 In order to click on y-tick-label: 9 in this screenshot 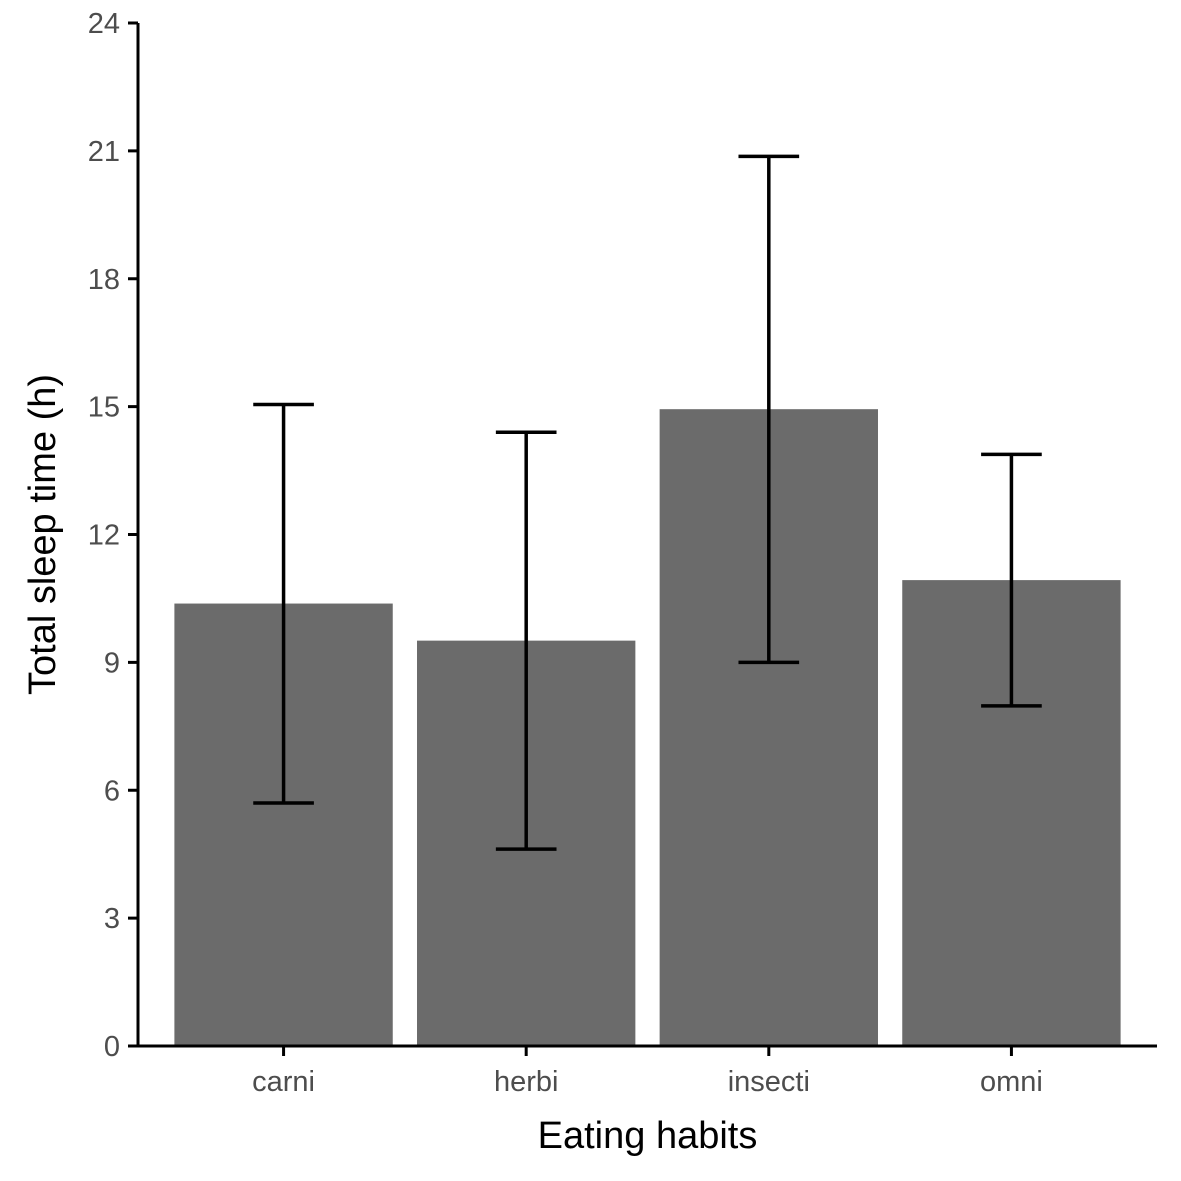, I will do `click(112, 663)`.